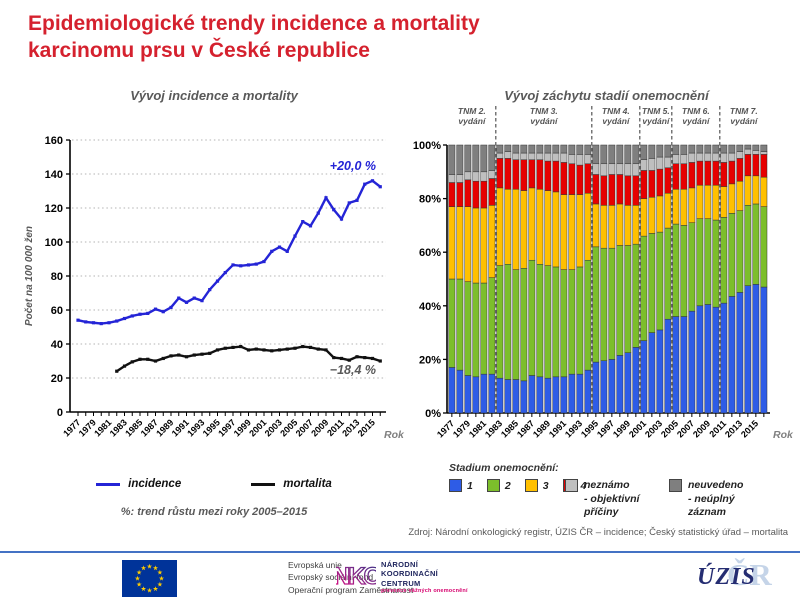 The image size is (800, 600). What do you see at coordinates (517, 485) in the screenshot?
I see `stage-legend-items: 1 2 3 4` at bounding box center [517, 485].